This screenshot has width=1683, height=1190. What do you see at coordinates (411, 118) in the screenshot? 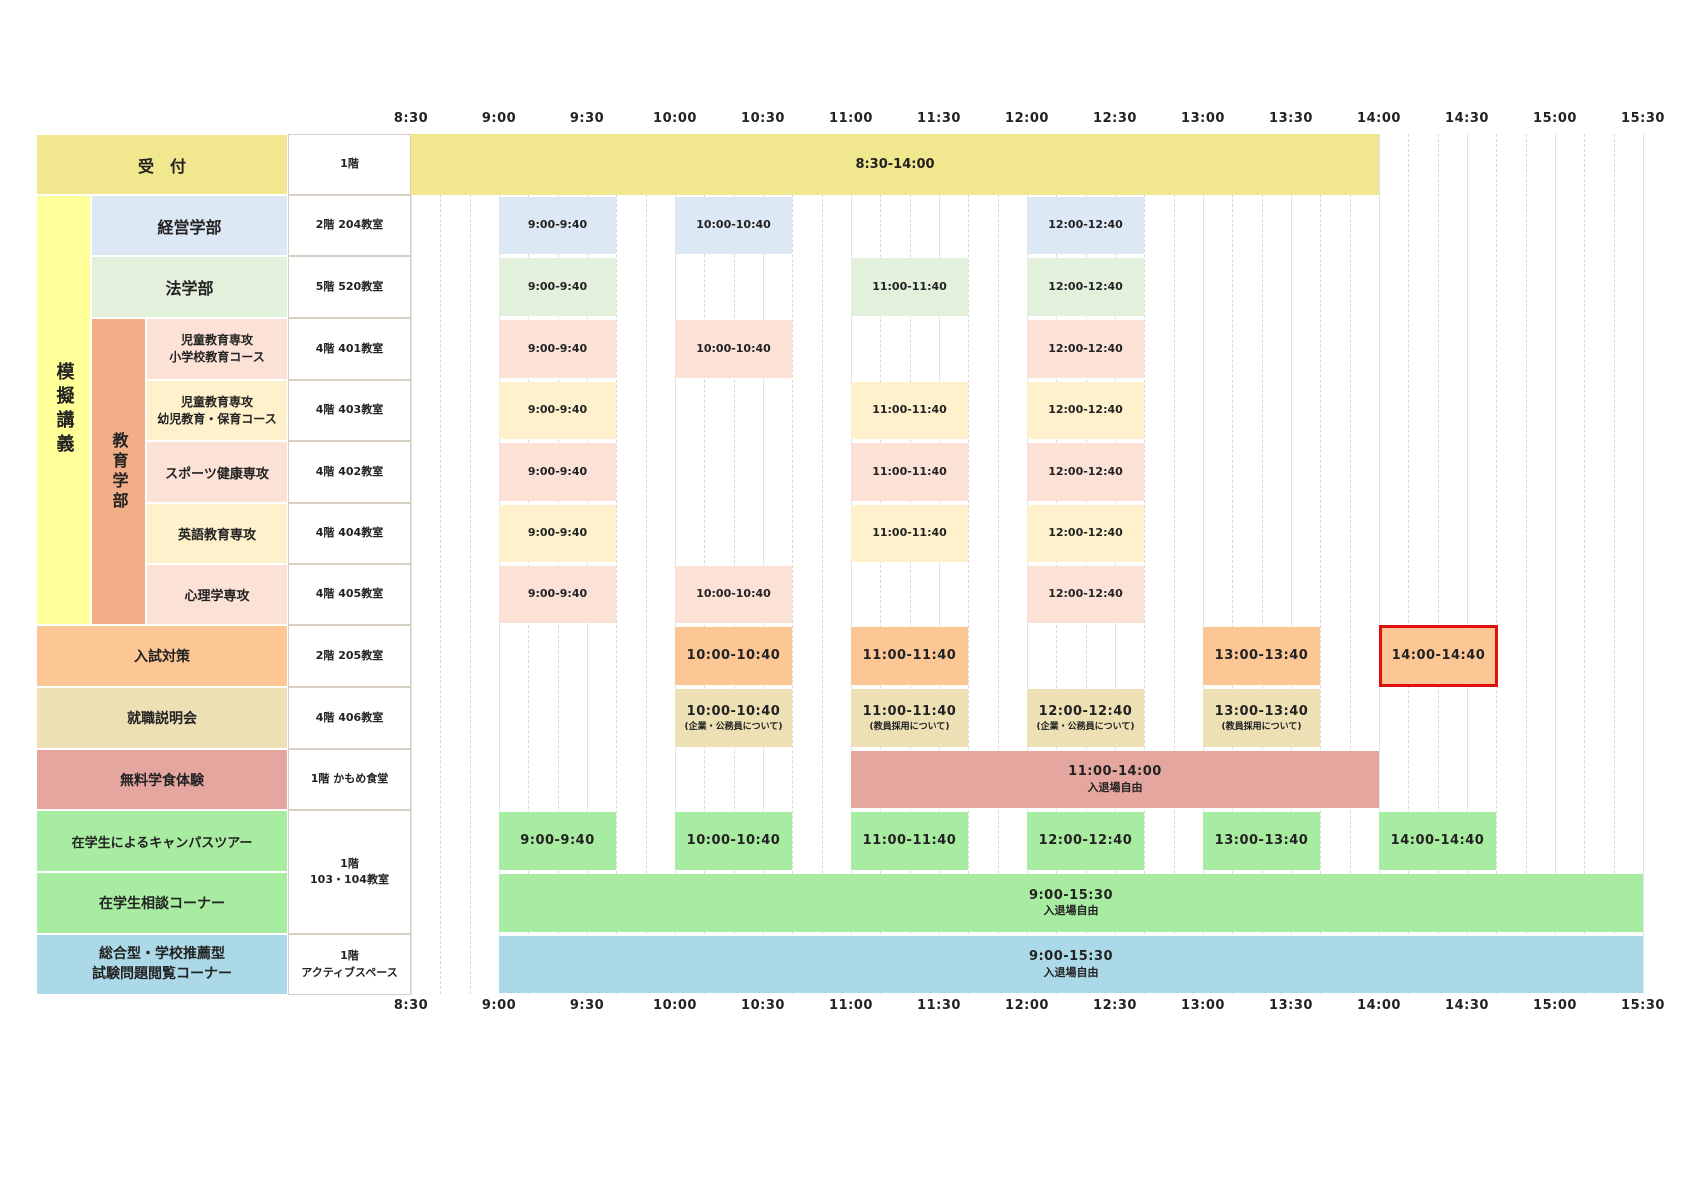
I see `time-tick: 8:30` at bounding box center [411, 118].